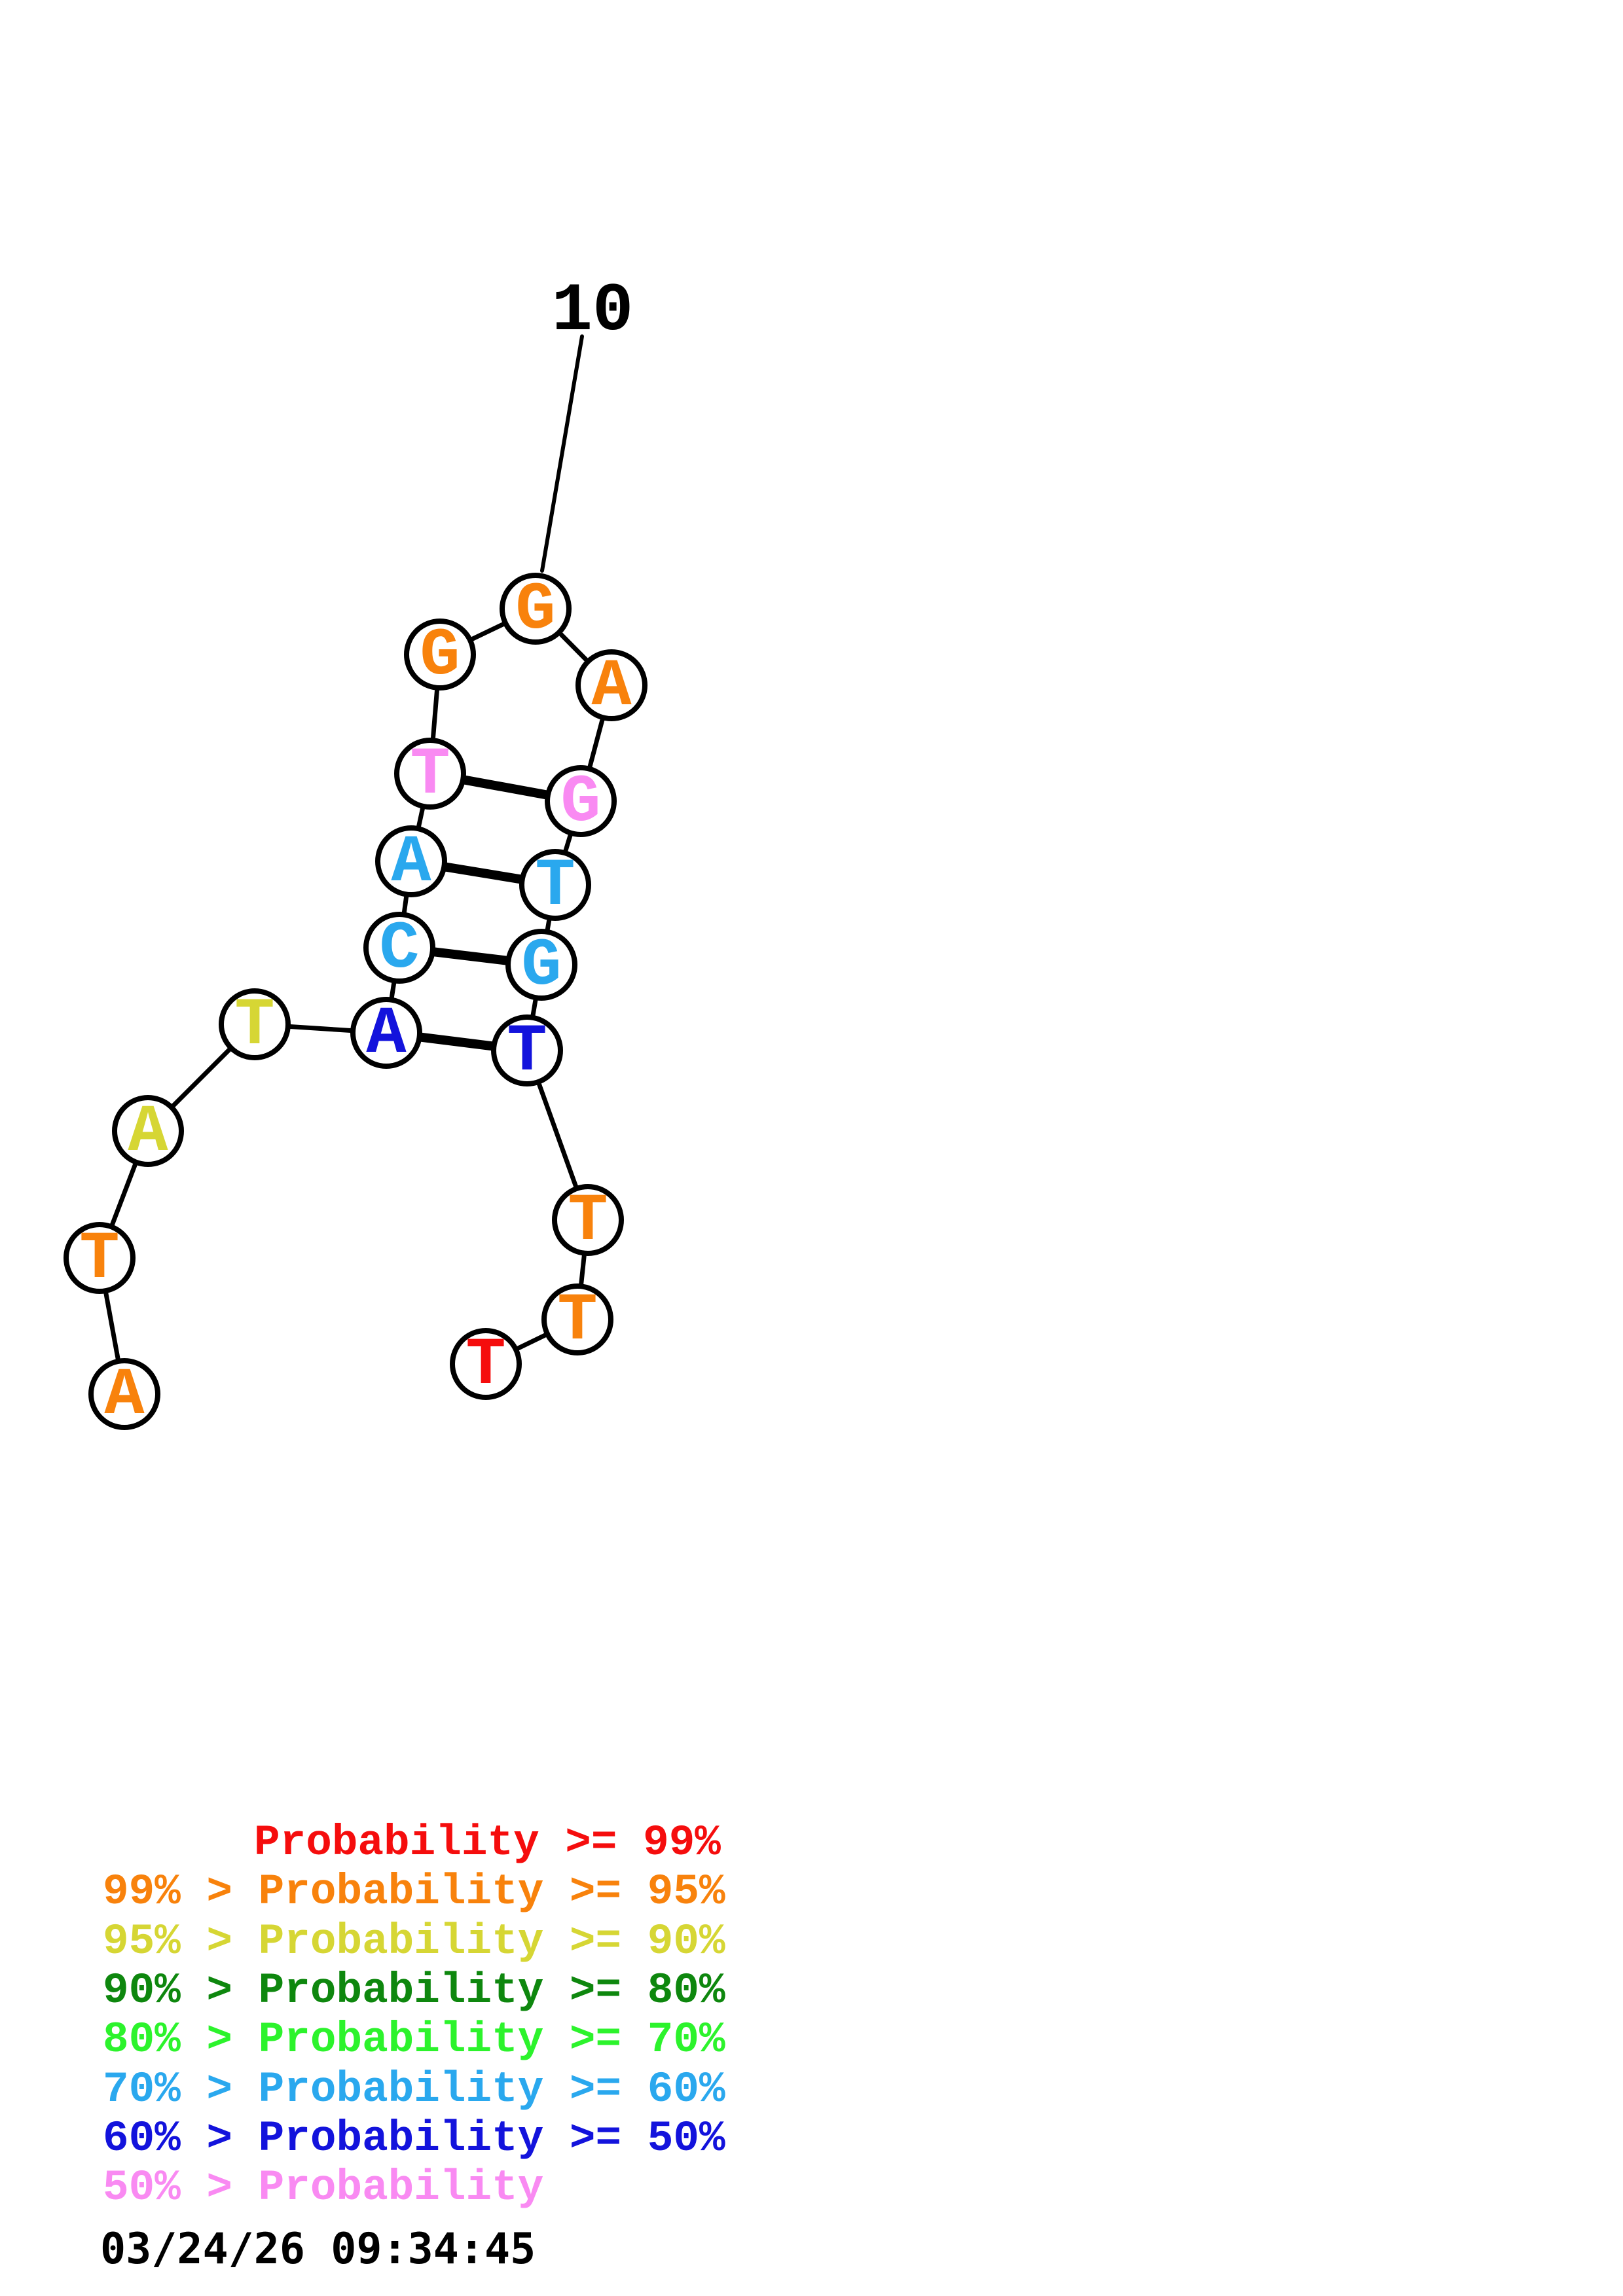 This screenshot has height=2296, width=1623. I want to click on nucleotide-base-11: A, so click(611, 687).